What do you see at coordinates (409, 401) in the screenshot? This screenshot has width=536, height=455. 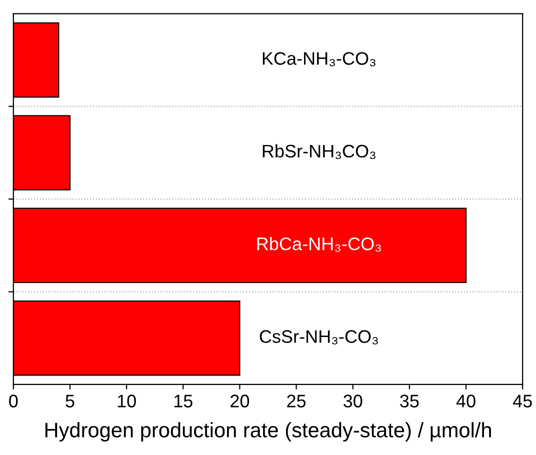 I see `x-tick-label: 35` at bounding box center [409, 401].